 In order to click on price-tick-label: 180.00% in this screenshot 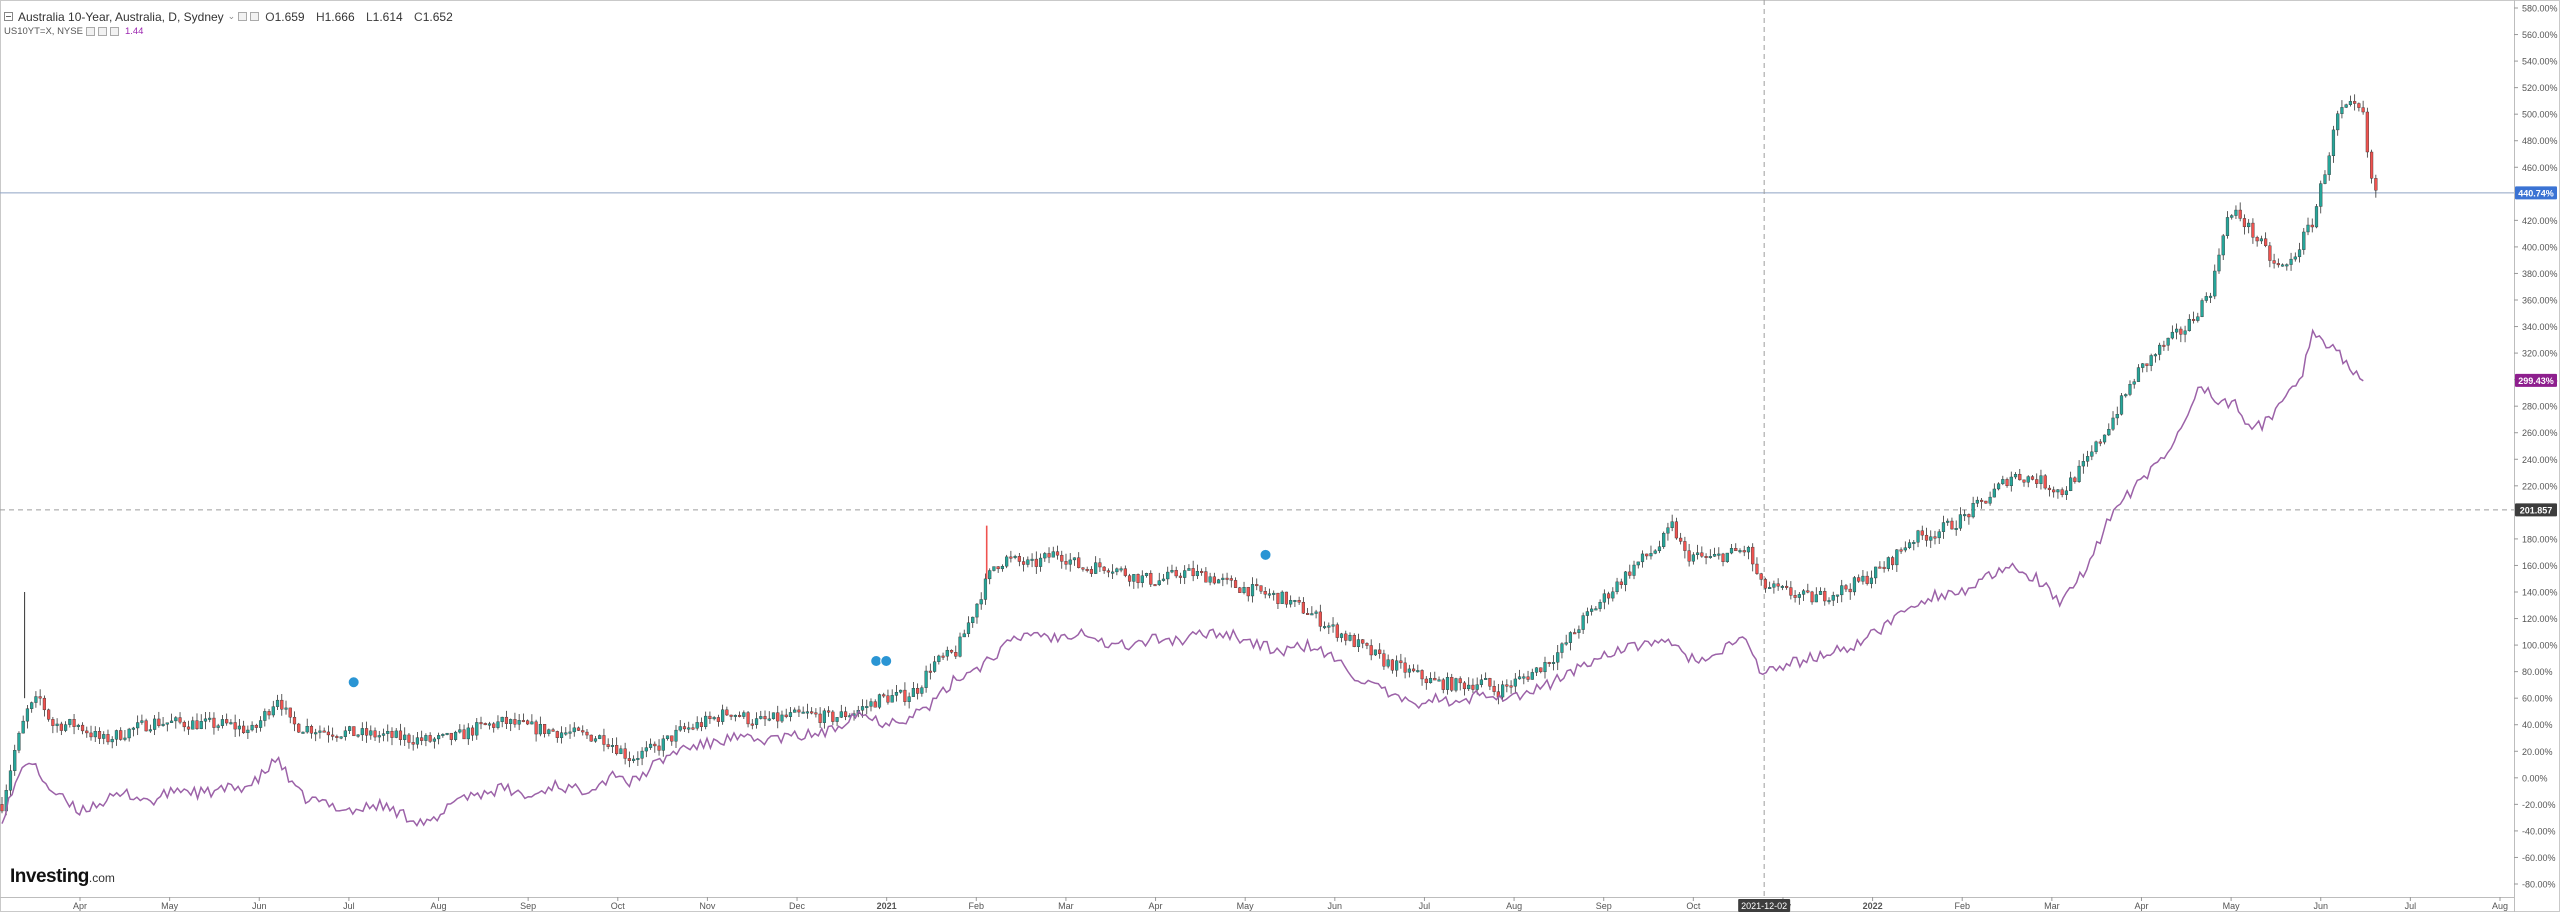, I will do `click(2540, 539)`.